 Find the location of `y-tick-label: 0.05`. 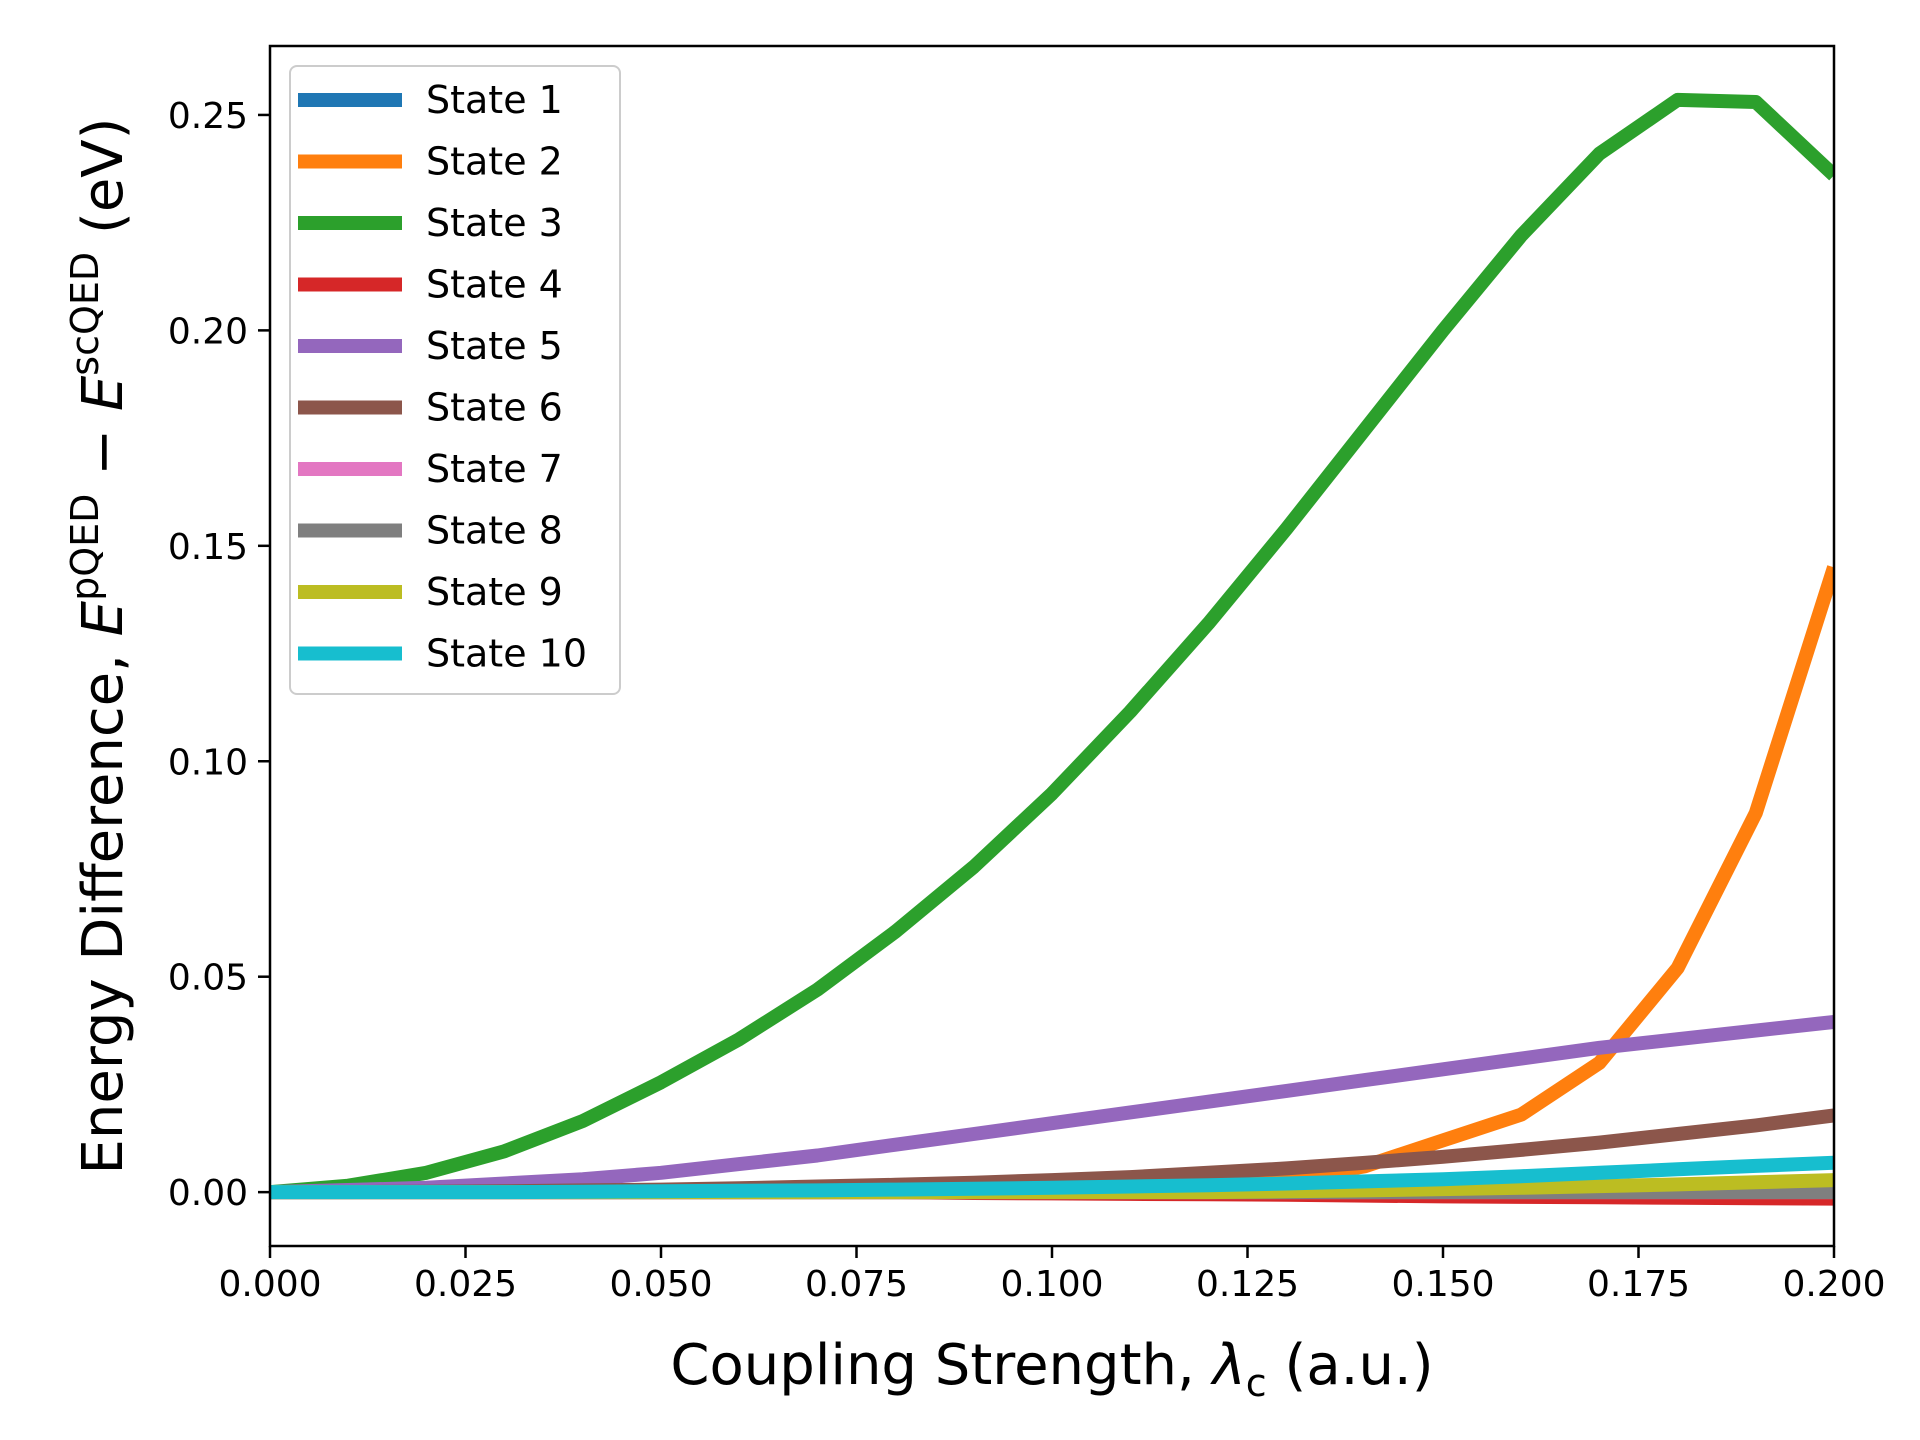

y-tick-label: 0.05 is located at coordinates (208, 978).